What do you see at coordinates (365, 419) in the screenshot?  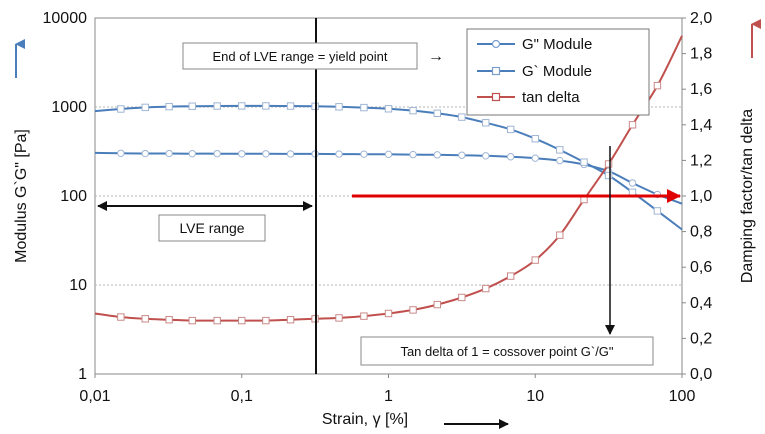 I see `x-axis-title: Strain, γ [%]` at bounding box center [365, 419].